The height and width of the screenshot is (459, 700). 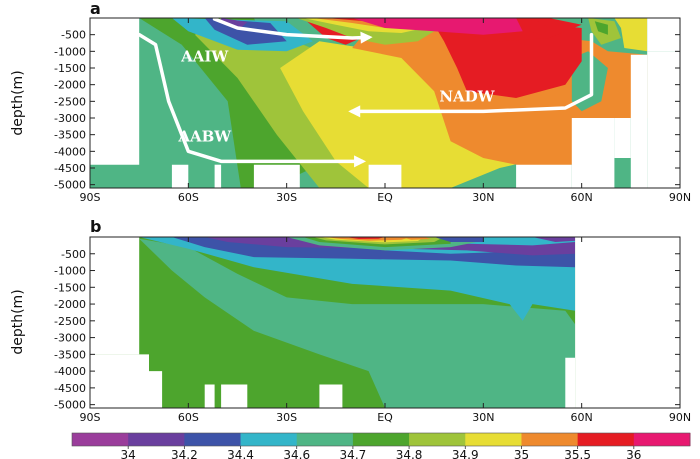 I want to click on panel-b-ylabel: depth(m), so click(x=18, y=321).